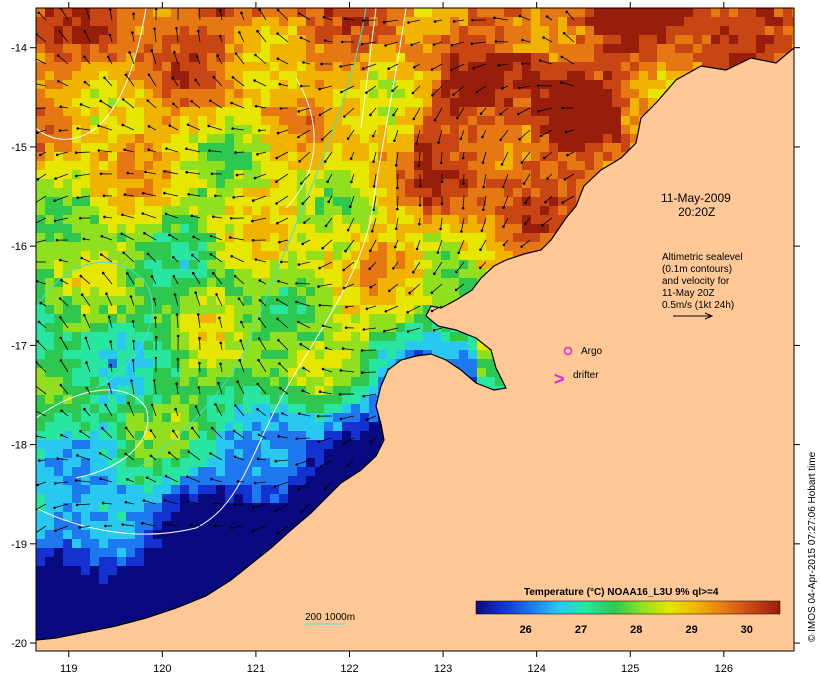 Image resolution: width=820 pixels, height=680 pixels. Describe the element at coordinates (369, 20) in the screenshot. I see `velocity-vector` at that location.